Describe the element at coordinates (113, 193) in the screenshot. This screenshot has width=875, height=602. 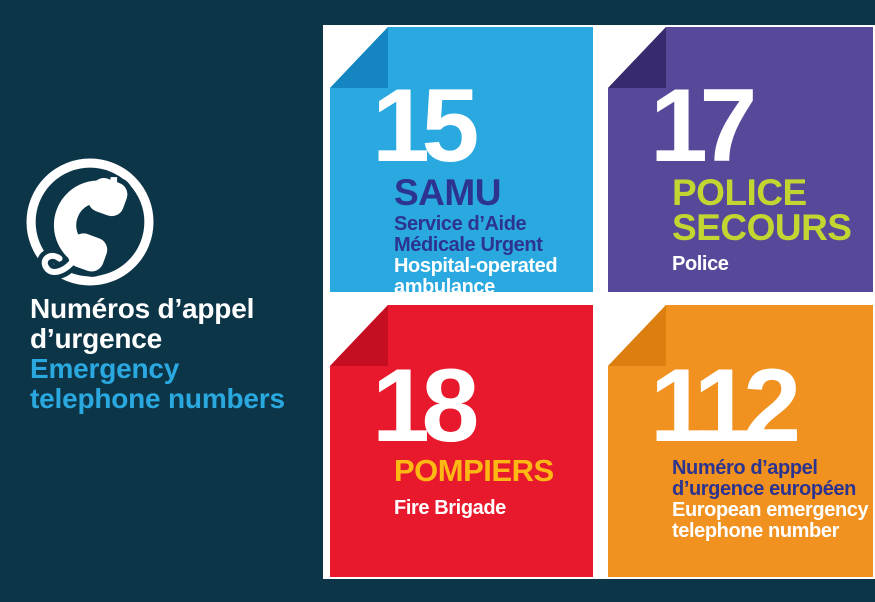
I see `phone-icon-accent-mark: ’` at that location.